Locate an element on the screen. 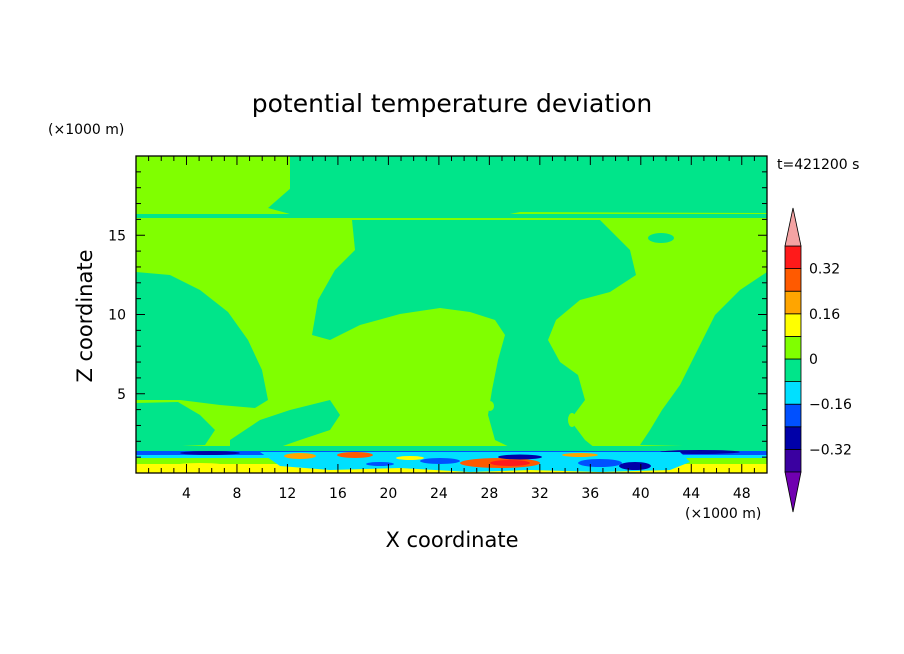 The height and width of the screenshot is (654, 904). contour-region-left-lobe is located at coordinates (202, 340).